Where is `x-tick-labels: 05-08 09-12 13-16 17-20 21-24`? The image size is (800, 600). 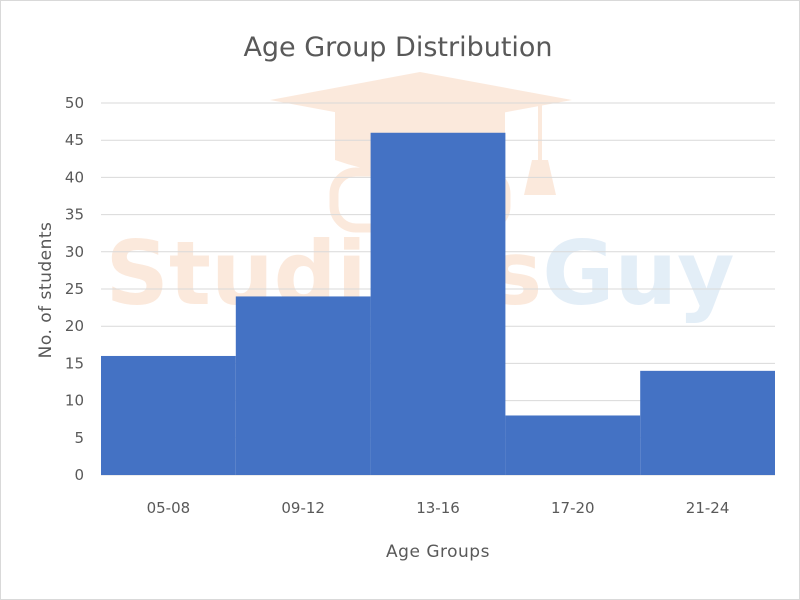
x-tick-labels: 05-08 09-12 13-16 17-20 21-24 is located at coordinates (438, 508).